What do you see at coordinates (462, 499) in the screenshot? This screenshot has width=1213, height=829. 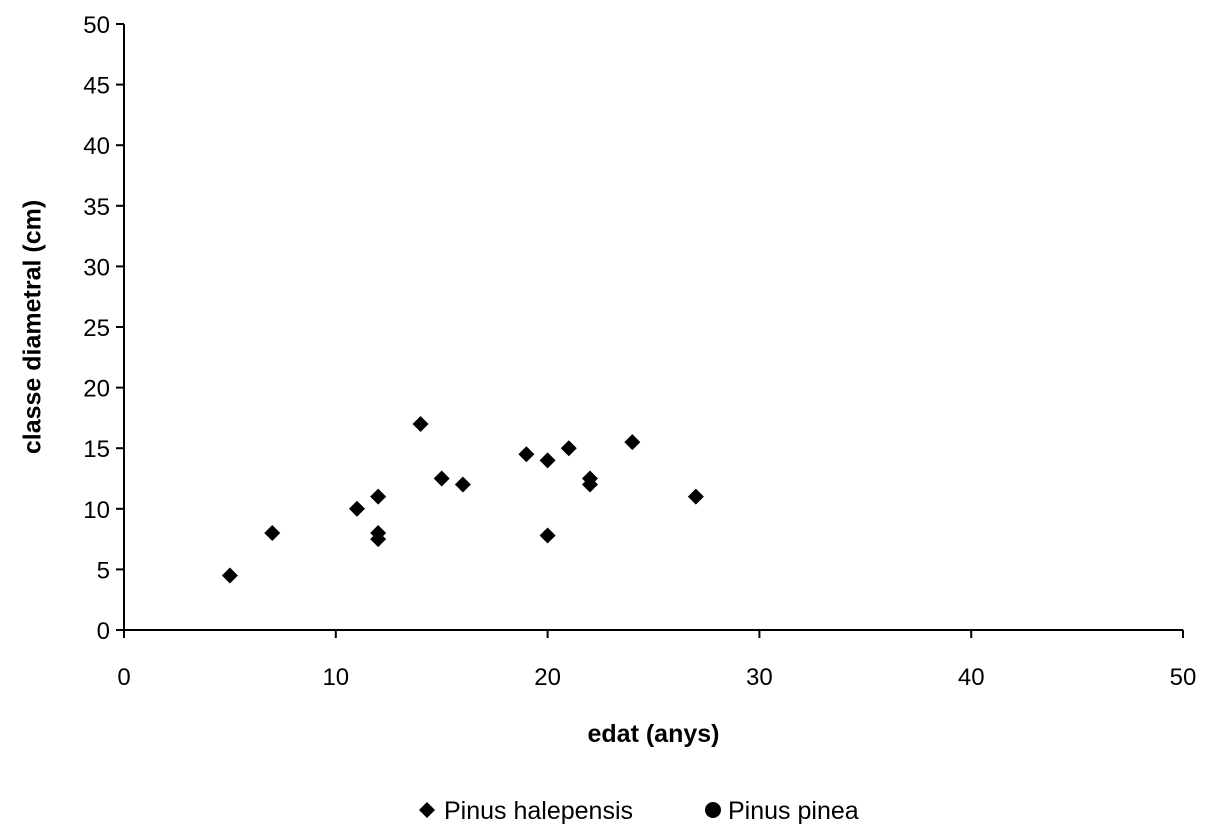 I see `data-points` at bounding box center [462, 499].